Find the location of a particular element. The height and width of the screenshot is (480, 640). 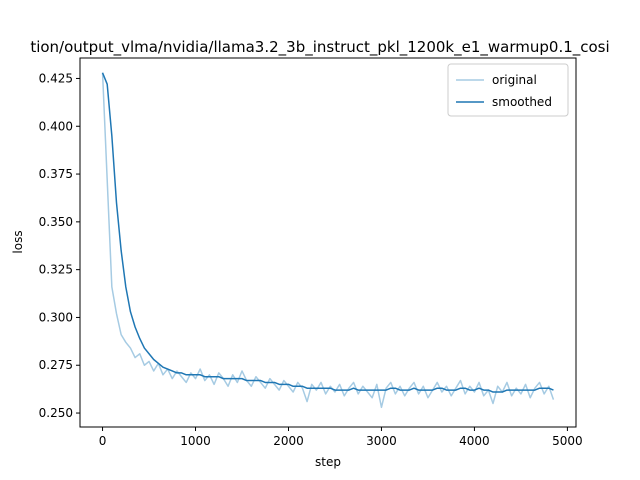

y-tick-label: 0.300 is located at coordinates (56, 317).